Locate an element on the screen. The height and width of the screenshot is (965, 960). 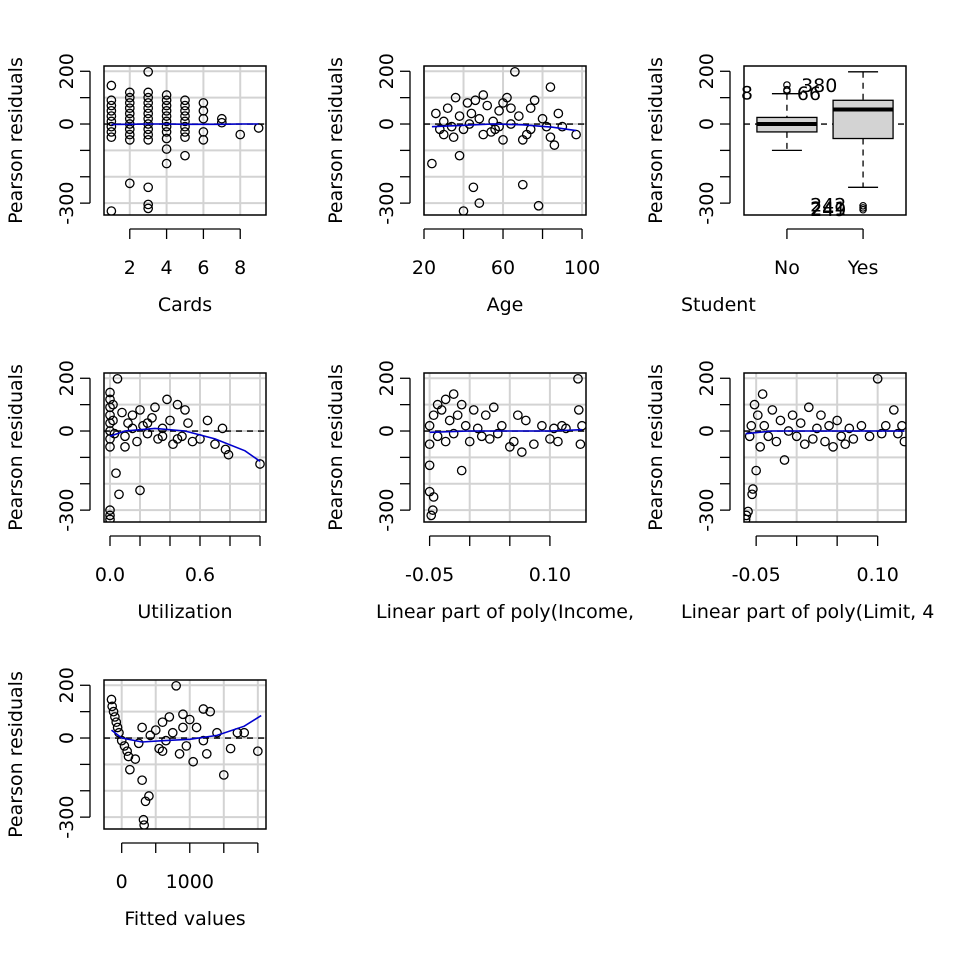
y-tick-label: 200 is located at coordinates (67, 685).